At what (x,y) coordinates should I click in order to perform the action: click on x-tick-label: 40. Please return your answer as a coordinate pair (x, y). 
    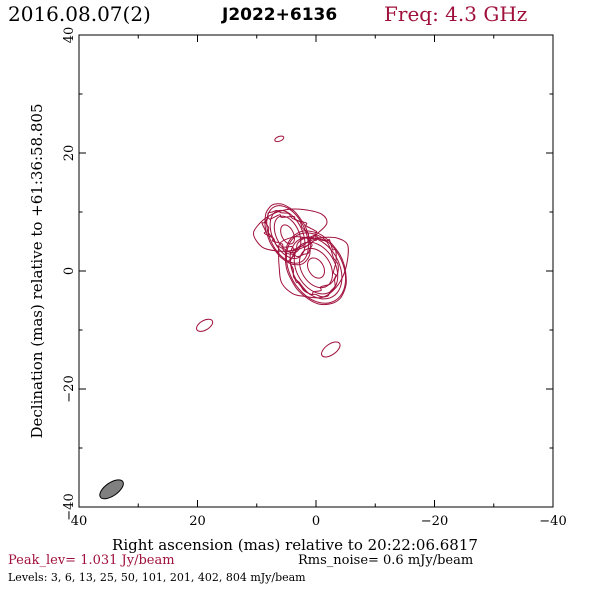
    Looking at the image, I should click on (79, 521).